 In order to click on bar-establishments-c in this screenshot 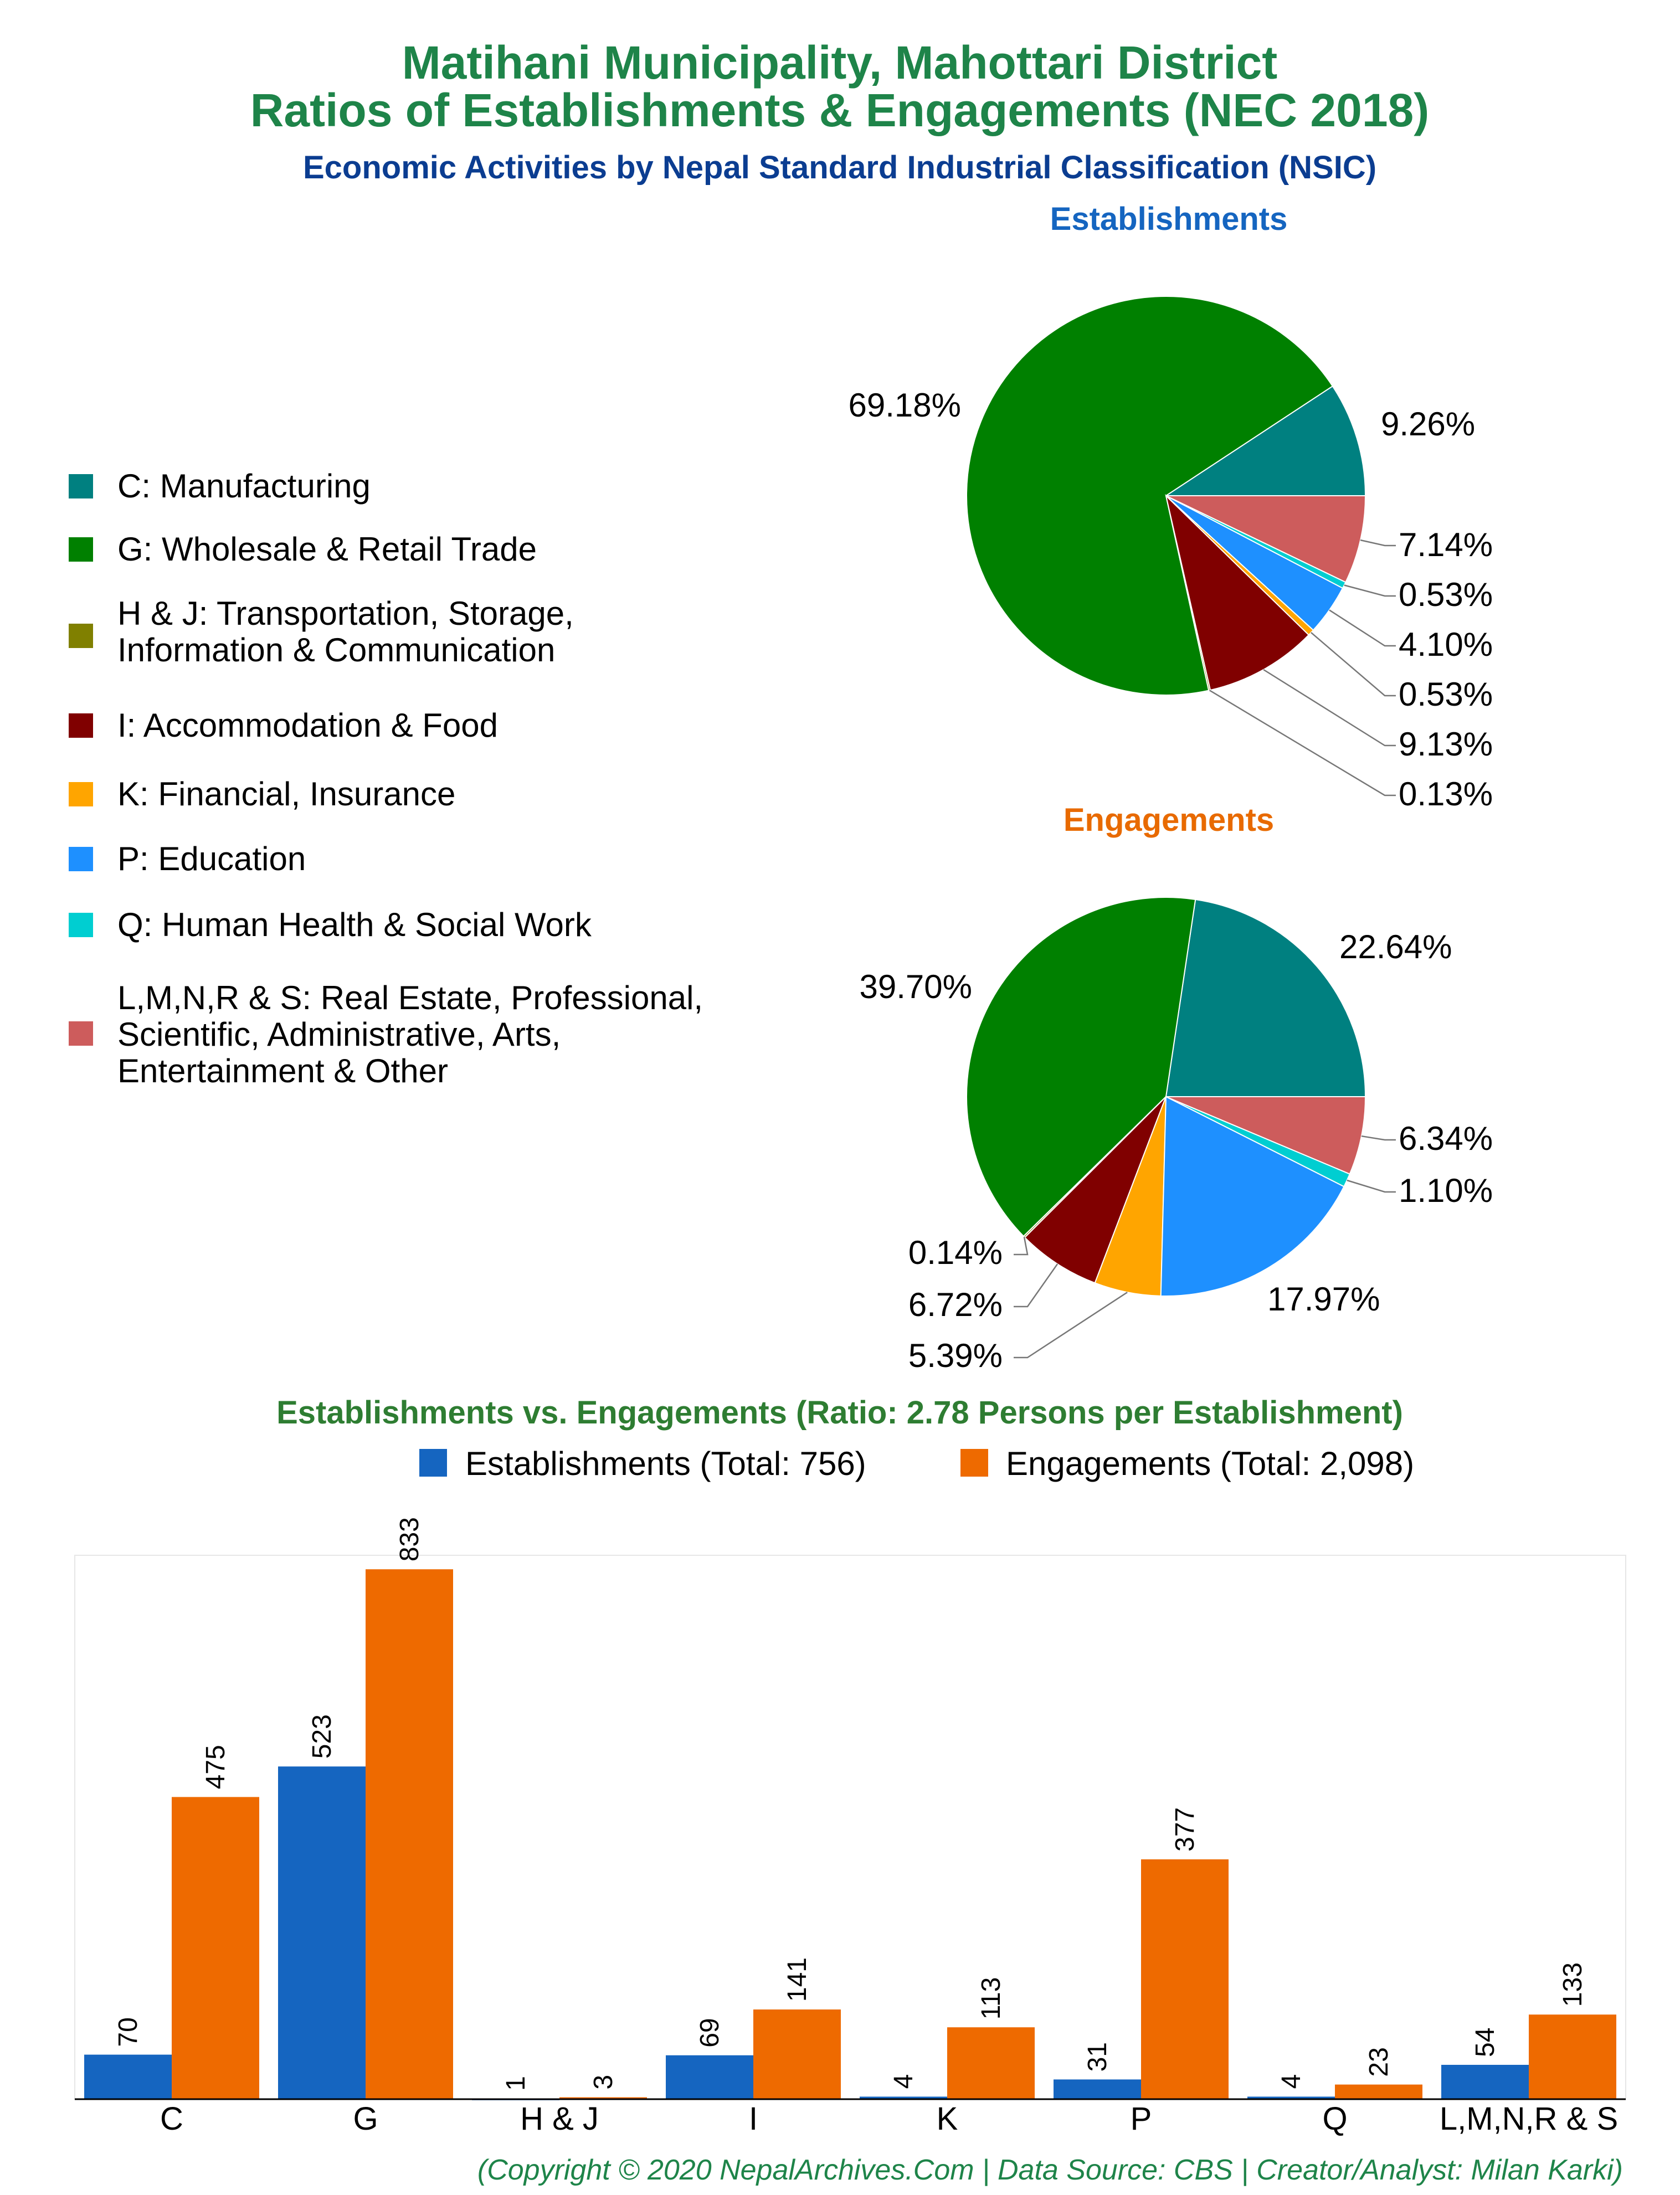, I will do `click(128, 2076)`.